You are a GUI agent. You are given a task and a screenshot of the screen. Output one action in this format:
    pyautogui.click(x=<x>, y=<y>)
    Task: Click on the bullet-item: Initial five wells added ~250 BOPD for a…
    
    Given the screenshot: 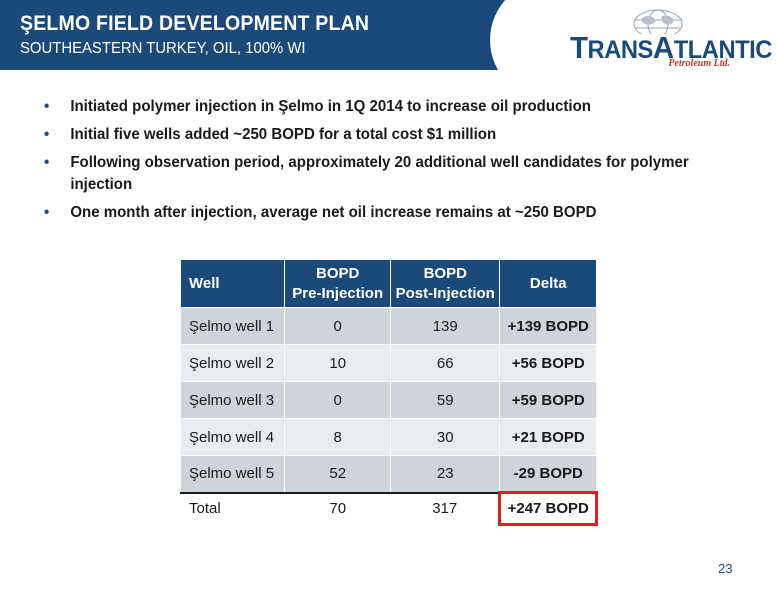 What is the action you would take?
    pyautogui.click(x=373, y=135)
    